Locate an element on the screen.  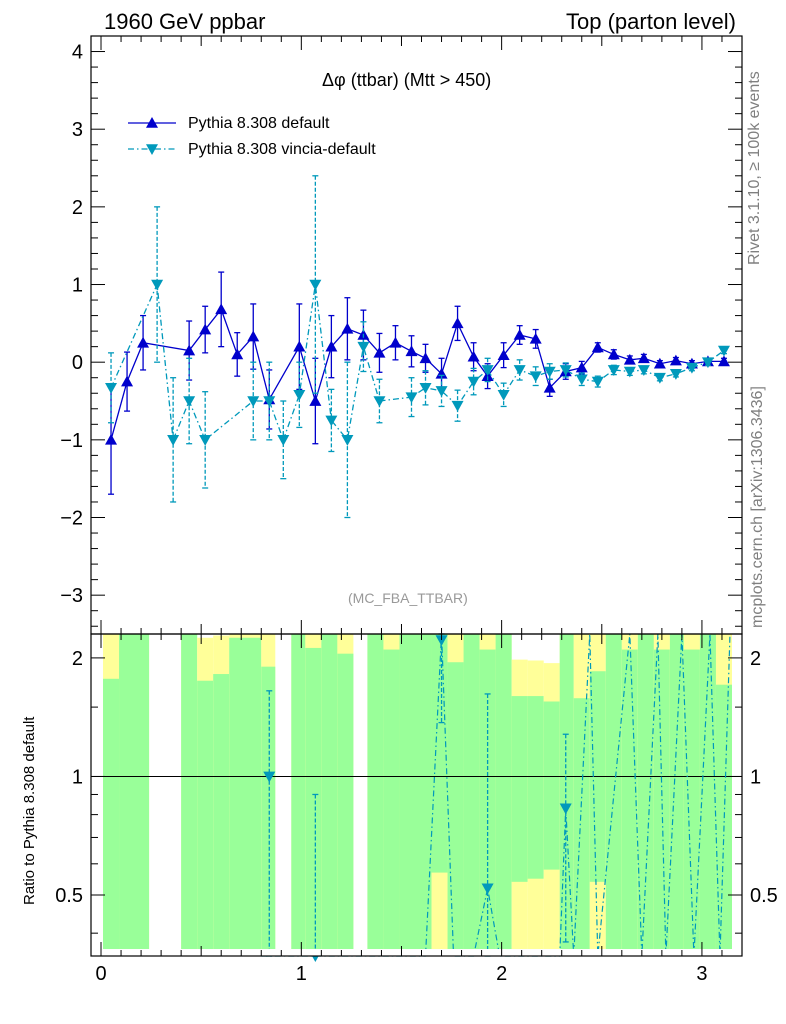
main-y-tick-label-1: −2 is located at coordinates (71, 519).